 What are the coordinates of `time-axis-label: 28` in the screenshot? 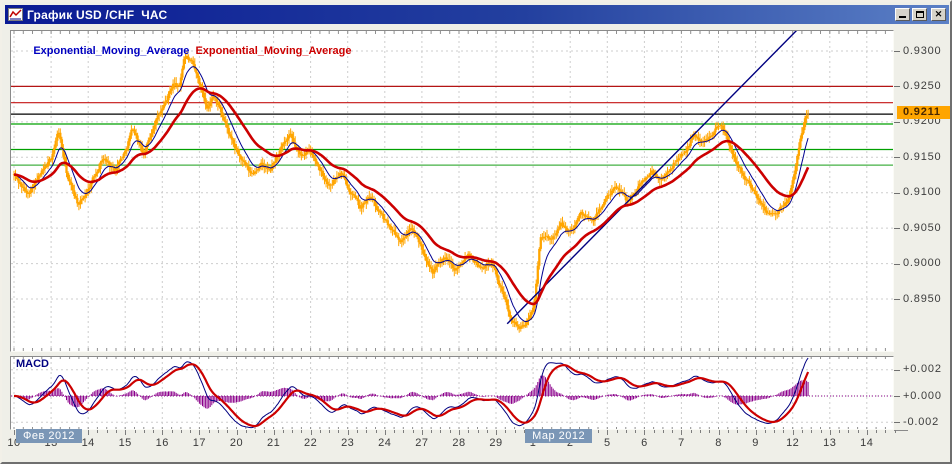 It's located at (459, 443).